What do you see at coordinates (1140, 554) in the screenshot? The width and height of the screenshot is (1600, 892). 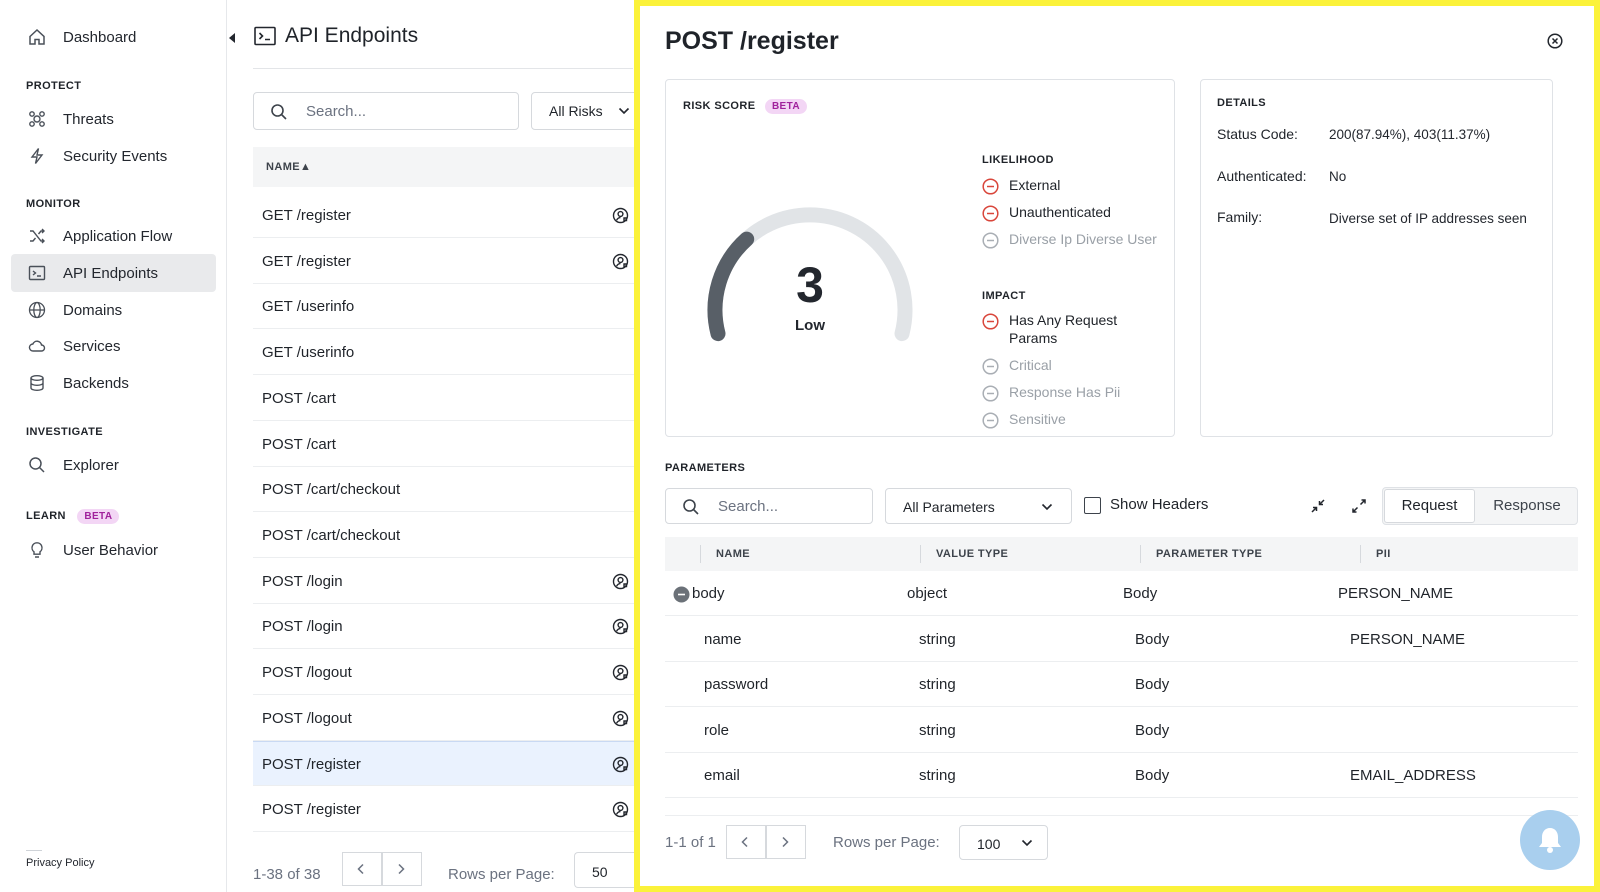 I see `column-divider` at bounding box center [1140, 554].